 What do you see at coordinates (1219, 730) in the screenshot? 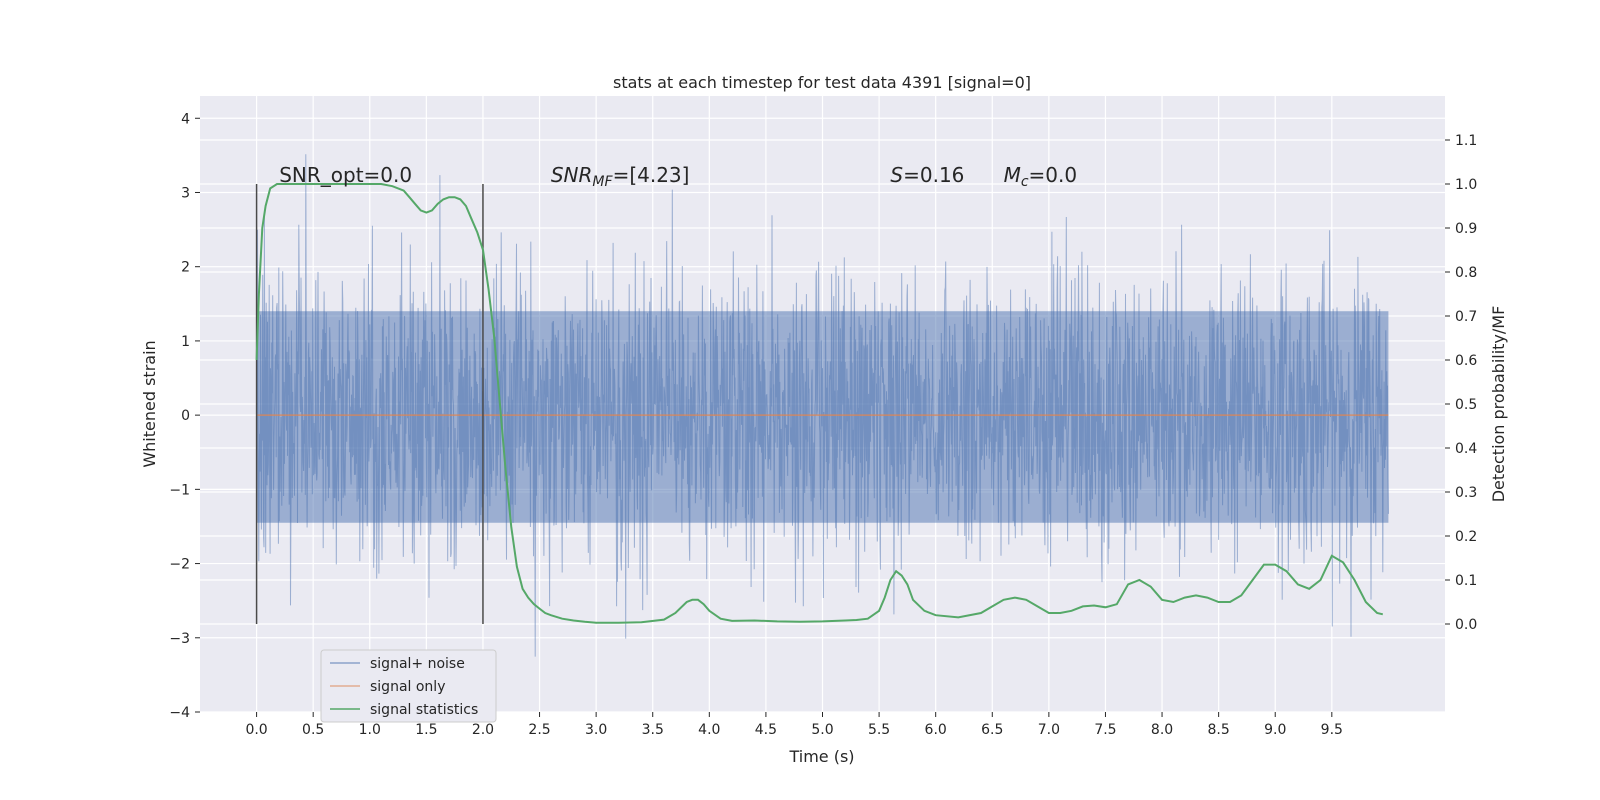
I see `x-tick-label: 8.5` at bounding box center [1219, 730].